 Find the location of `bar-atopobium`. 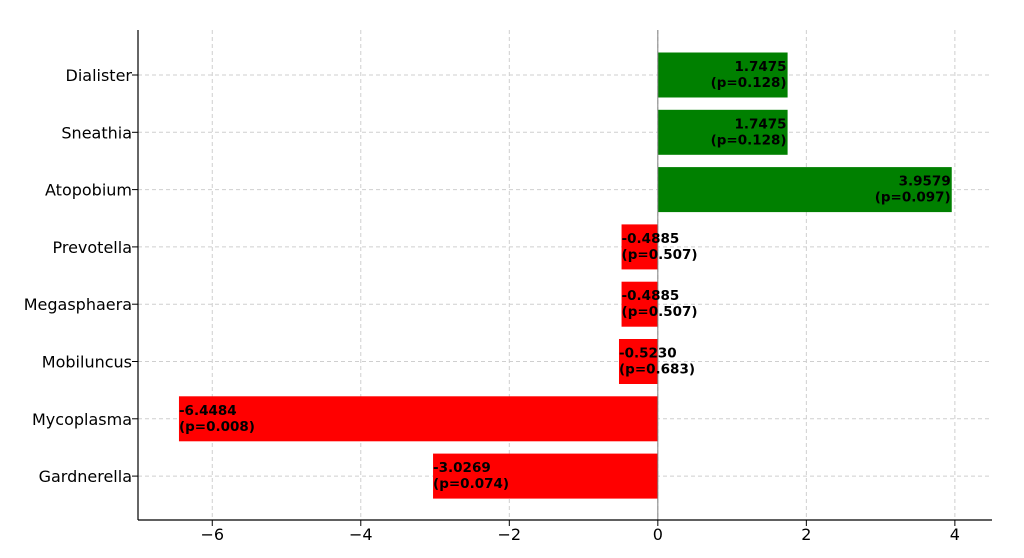

bar-atopobium is located at coordinates (804, 190).